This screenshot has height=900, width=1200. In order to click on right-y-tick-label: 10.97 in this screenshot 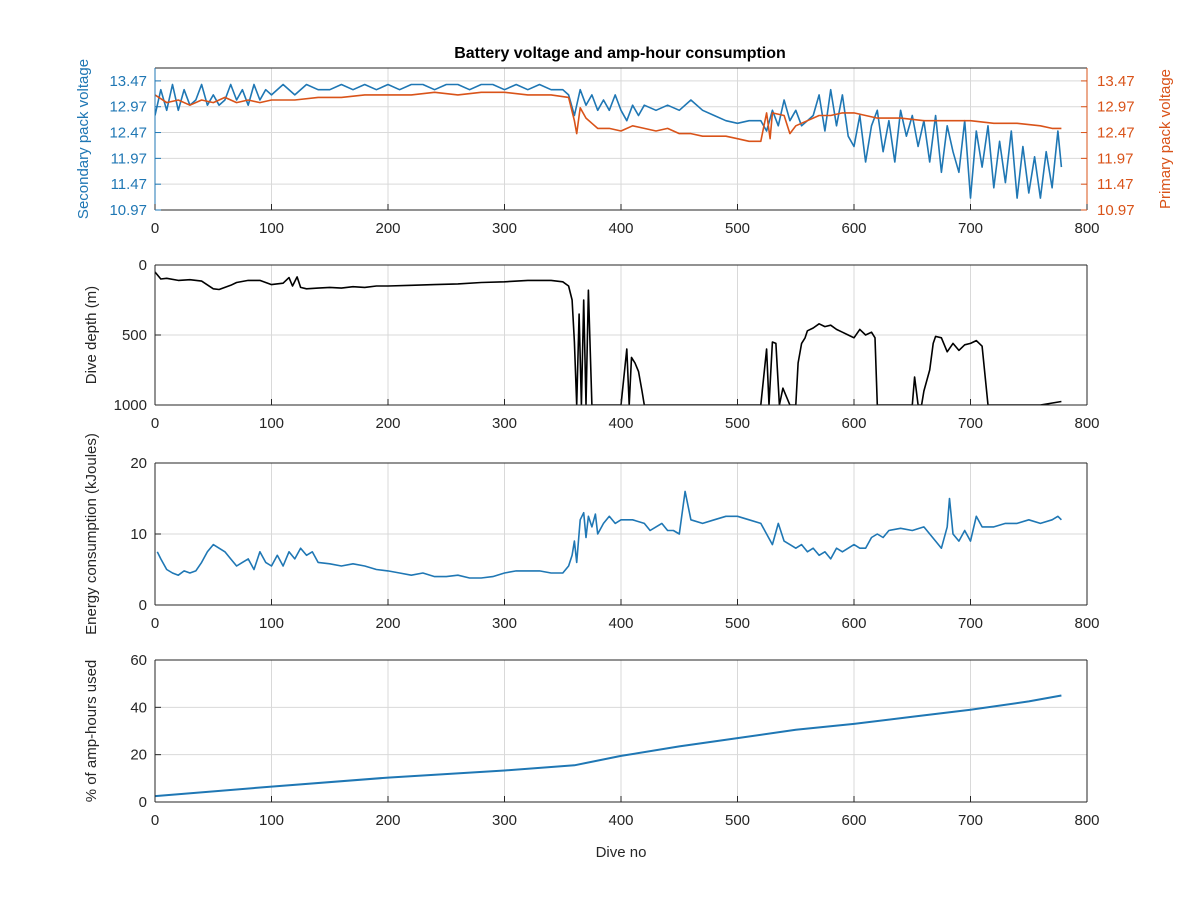, I will do `click(1116, 210)`.